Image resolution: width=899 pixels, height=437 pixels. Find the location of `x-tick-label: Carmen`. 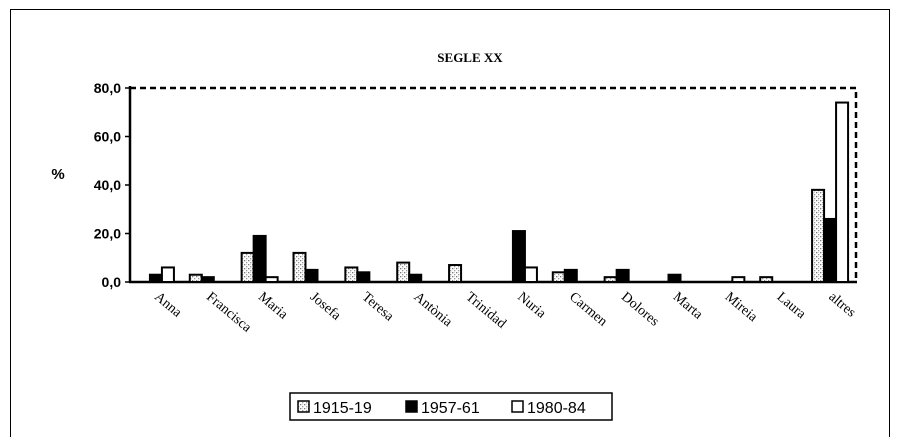

x-tick-label: Carmen is located at coordinates (588, 310).